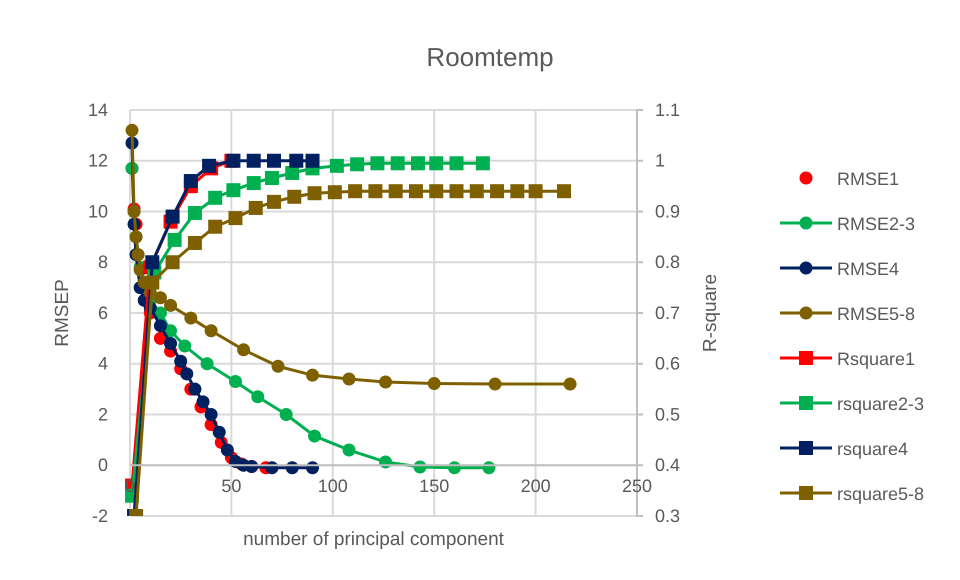 This screenshot has width=960, height=580. What do you see at coordinates (637, 486) in the screenshot?
I see `x-tick-label: 250` at bounding box center [637, 486].